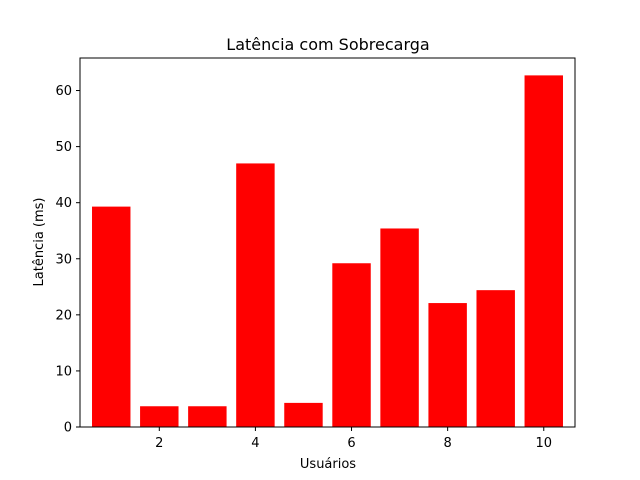 This screenshot has width=640, height=480. I want to click on y-axis-ticks: 0 10 20 30 40 50 60, so click(67, 260).